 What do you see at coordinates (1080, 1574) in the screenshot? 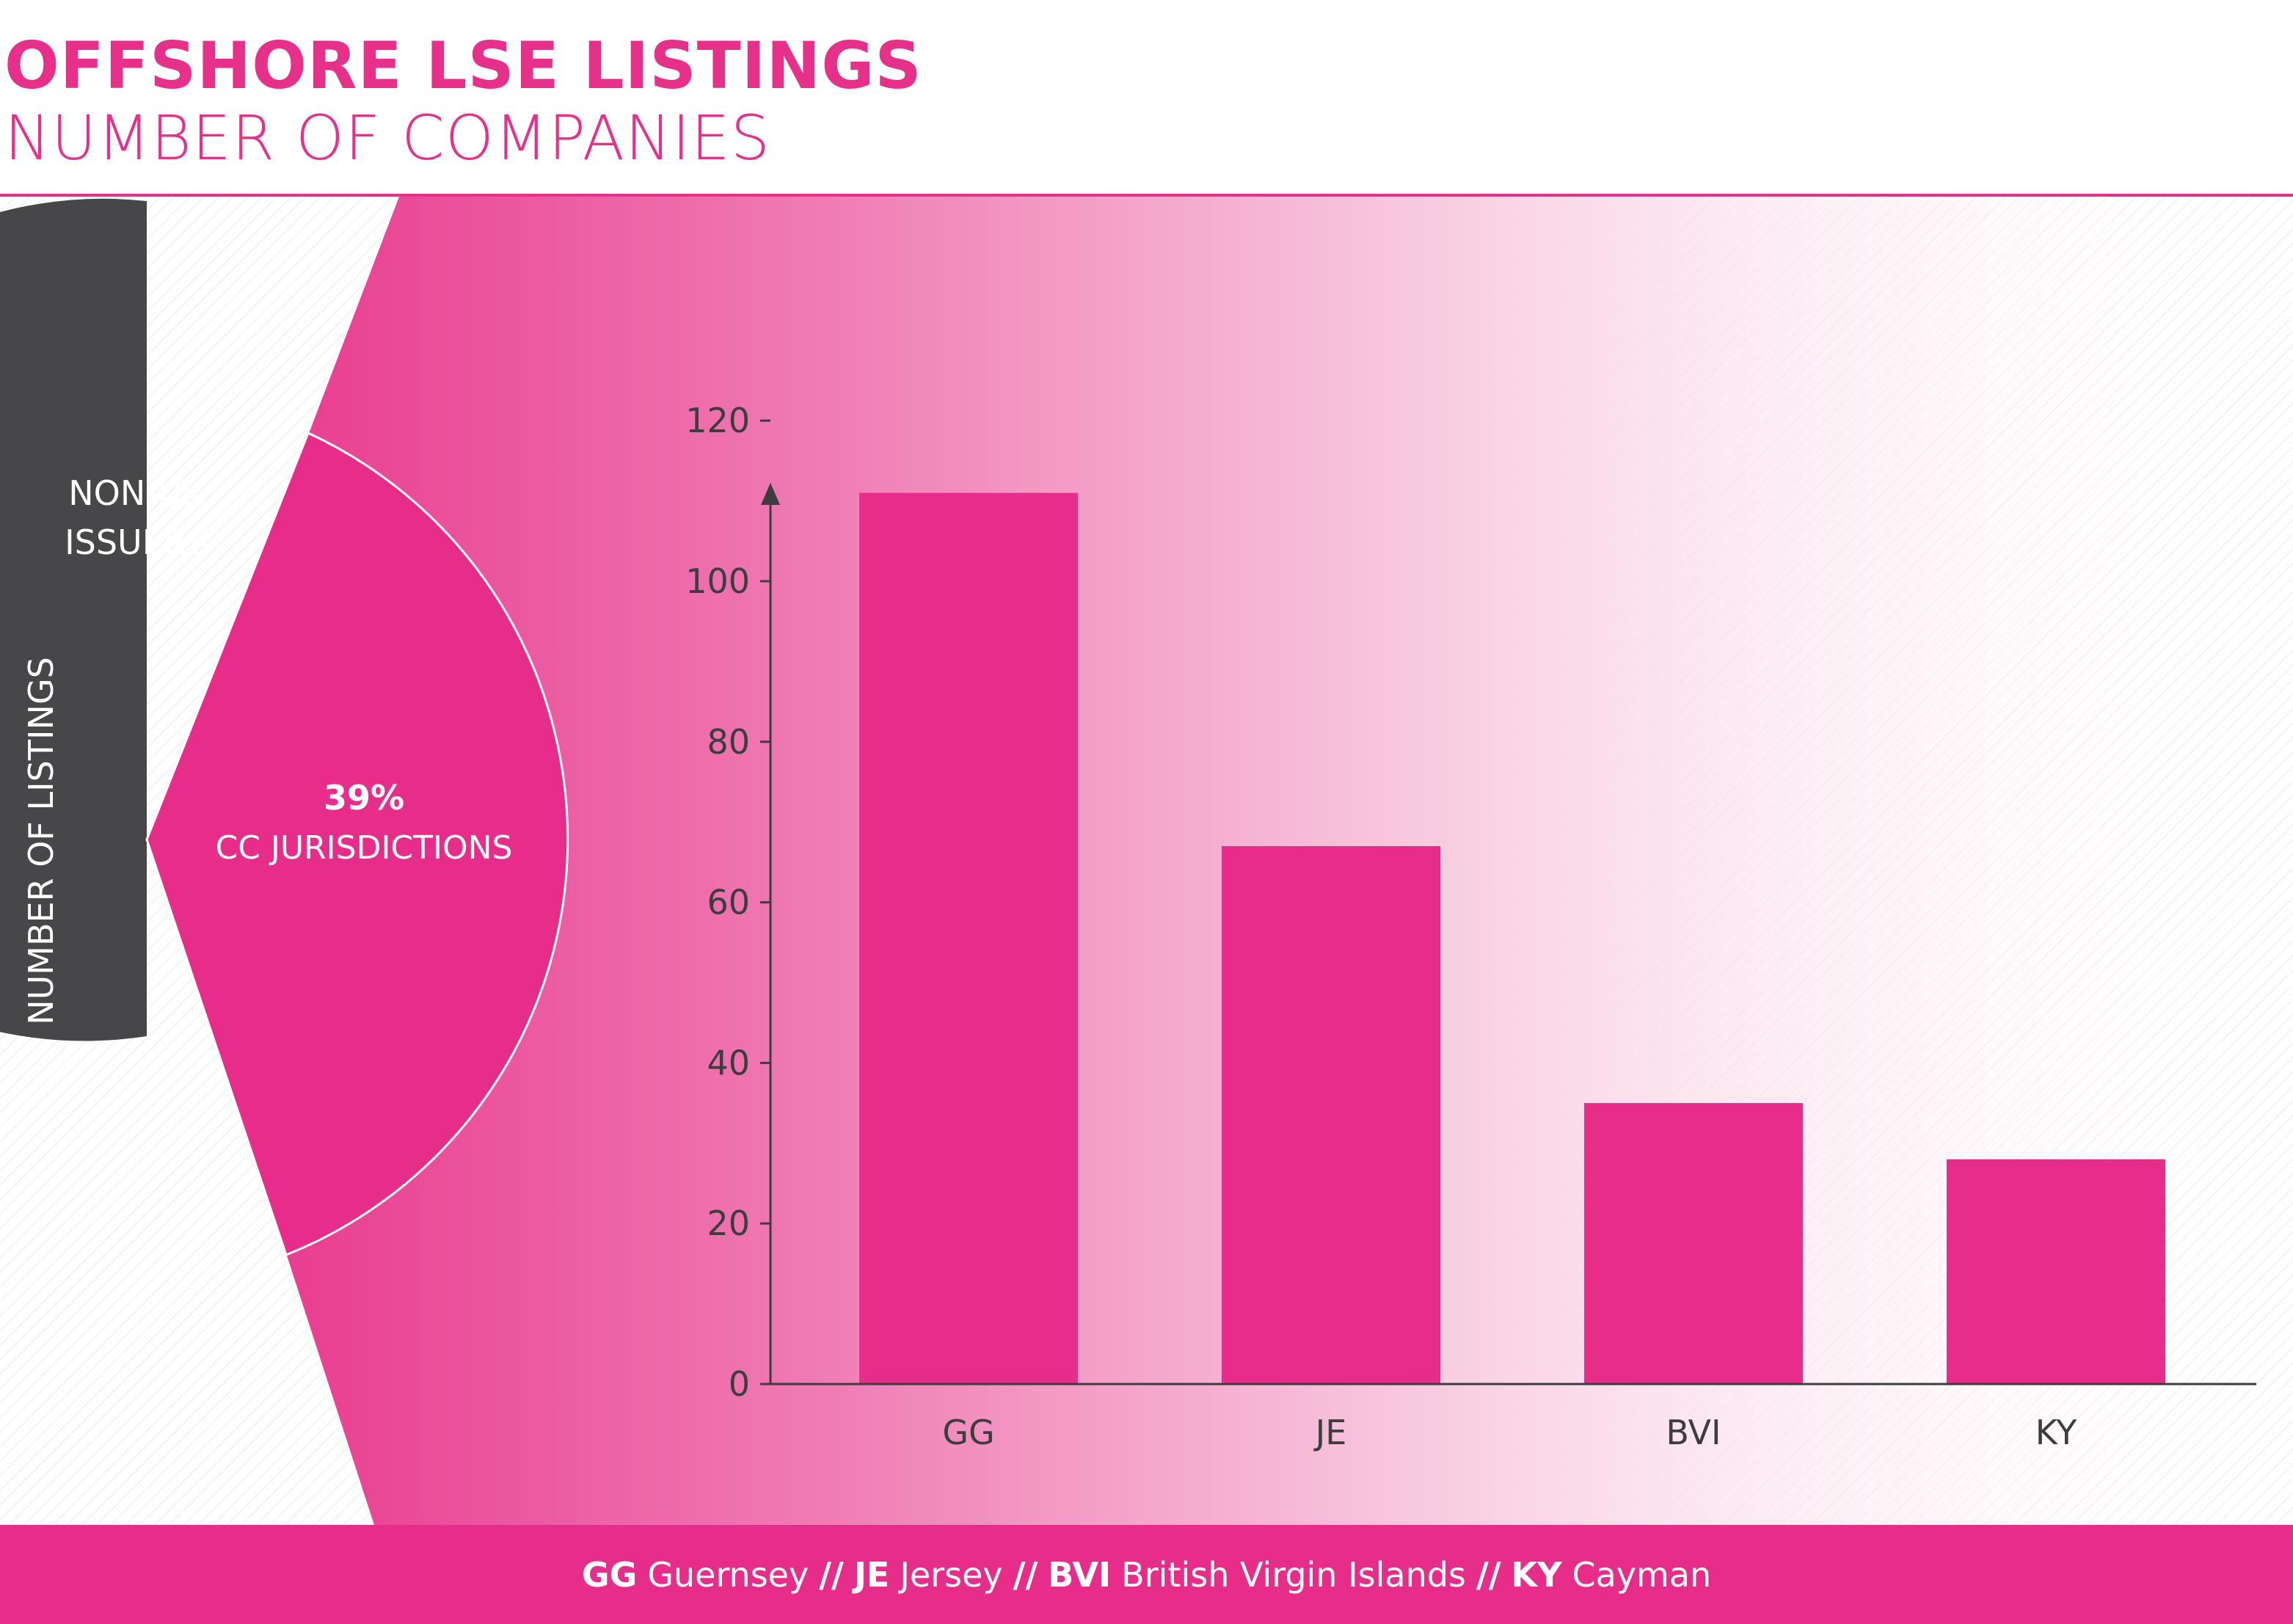
I see `footer-code-bvi: BVI` at bounding box center [1080, 1574].